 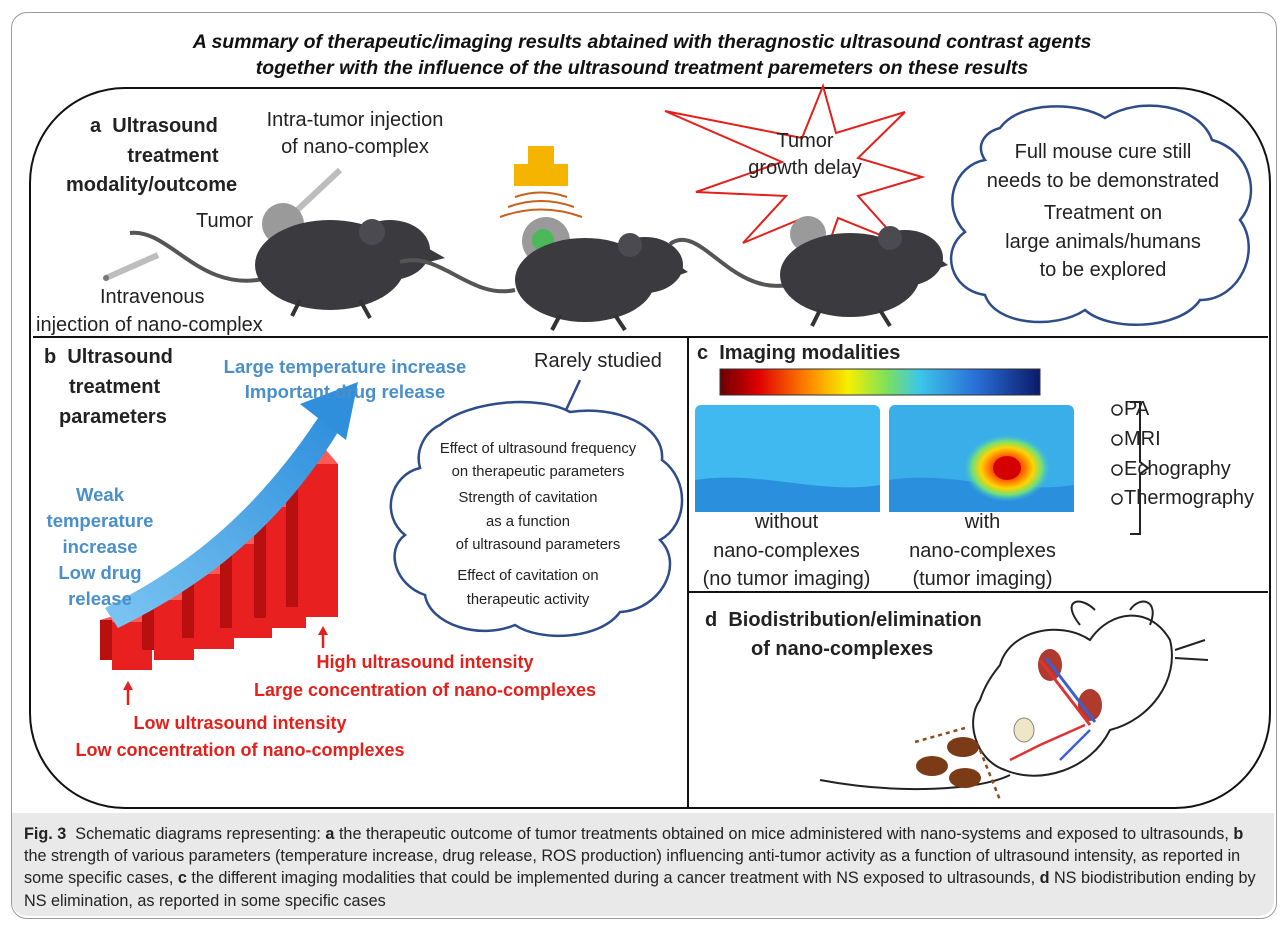 I want to click on weak-line1: Weak, so click(x=100, y=494).